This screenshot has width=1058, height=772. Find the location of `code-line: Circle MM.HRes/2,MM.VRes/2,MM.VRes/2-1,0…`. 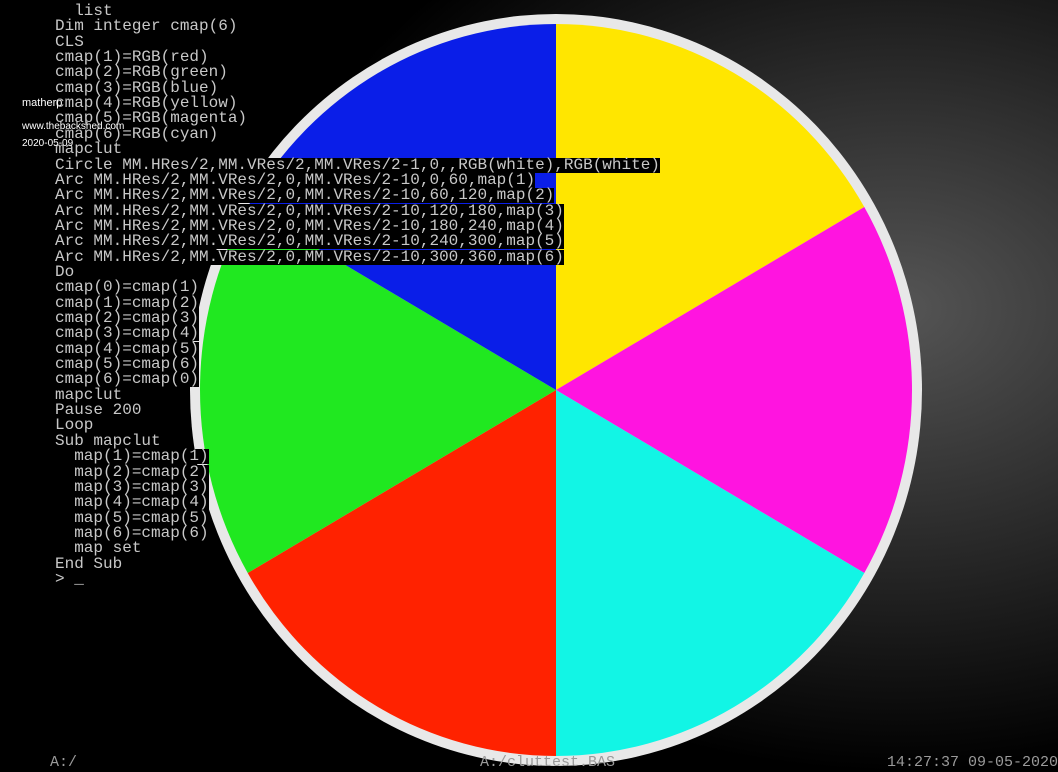

code-line: Circle MM.HRes/2,MM.VRes/2,MM.VRes/2-1,0… is located at coordinates (357, 164).